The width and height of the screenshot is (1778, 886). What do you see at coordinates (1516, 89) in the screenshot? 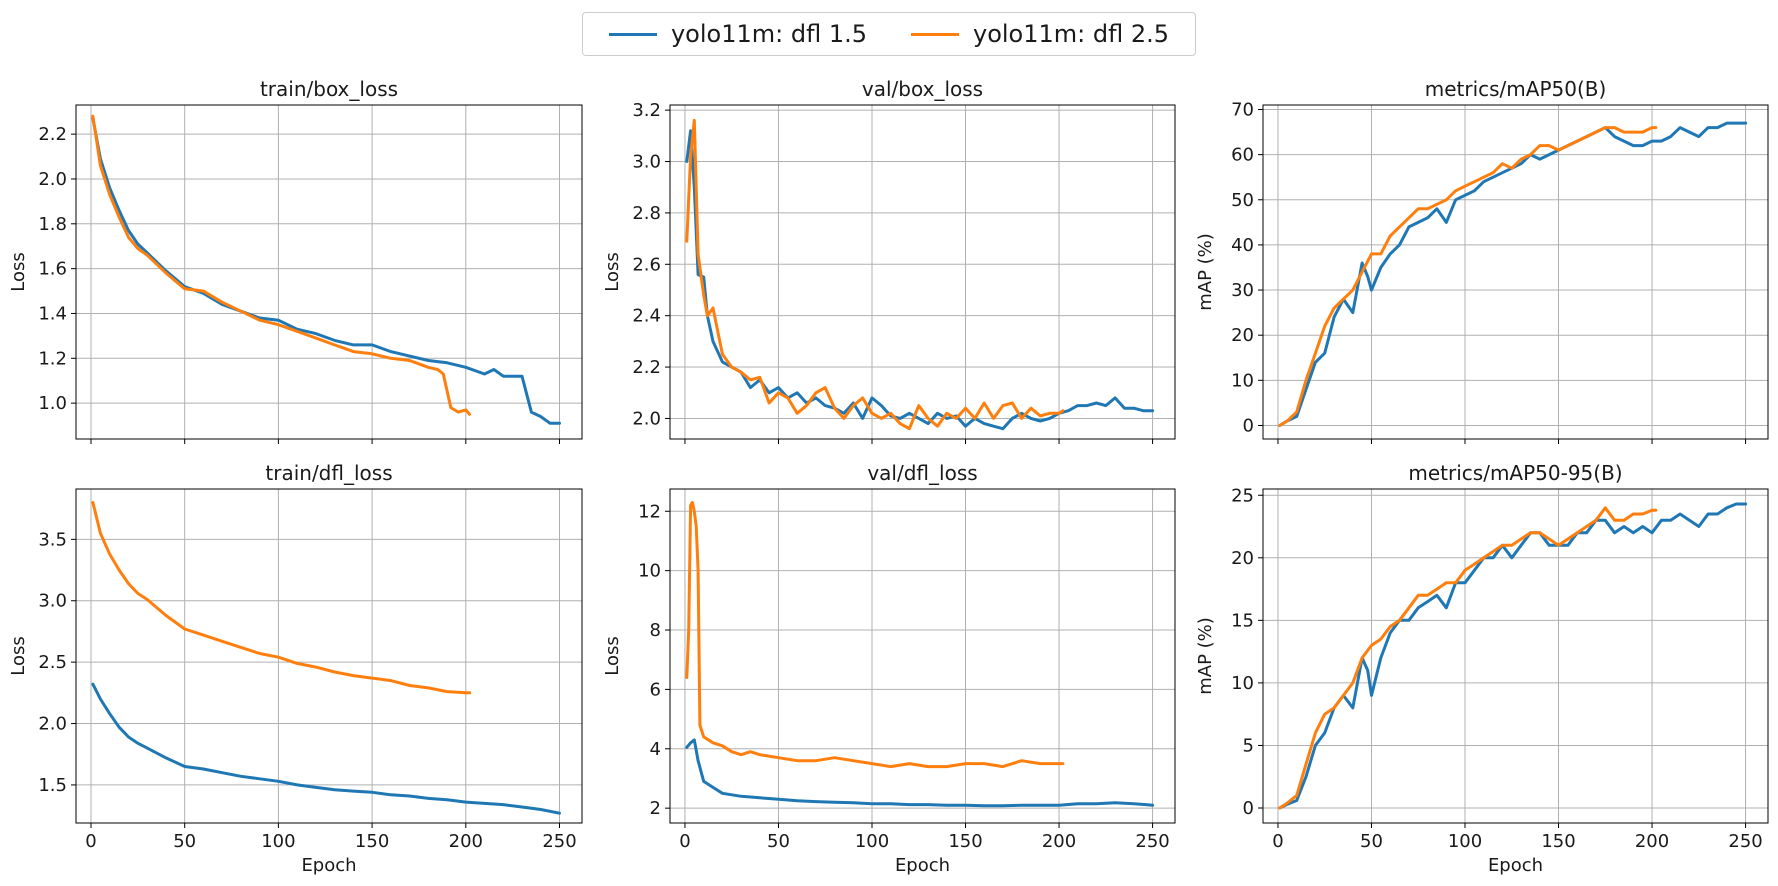
I see `subplot-title: metrics/mAP50(B)` at bounding box center [1516, 89].